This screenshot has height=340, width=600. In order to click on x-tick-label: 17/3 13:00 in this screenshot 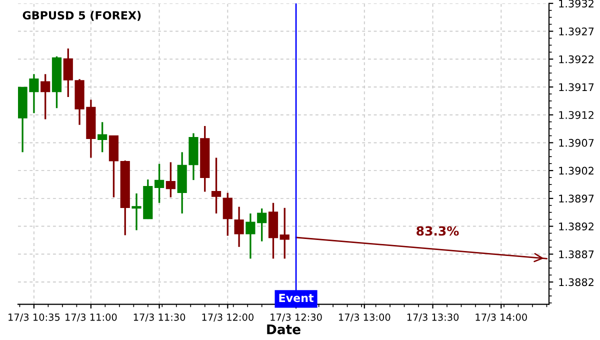, I will do `click(364, 318)`.